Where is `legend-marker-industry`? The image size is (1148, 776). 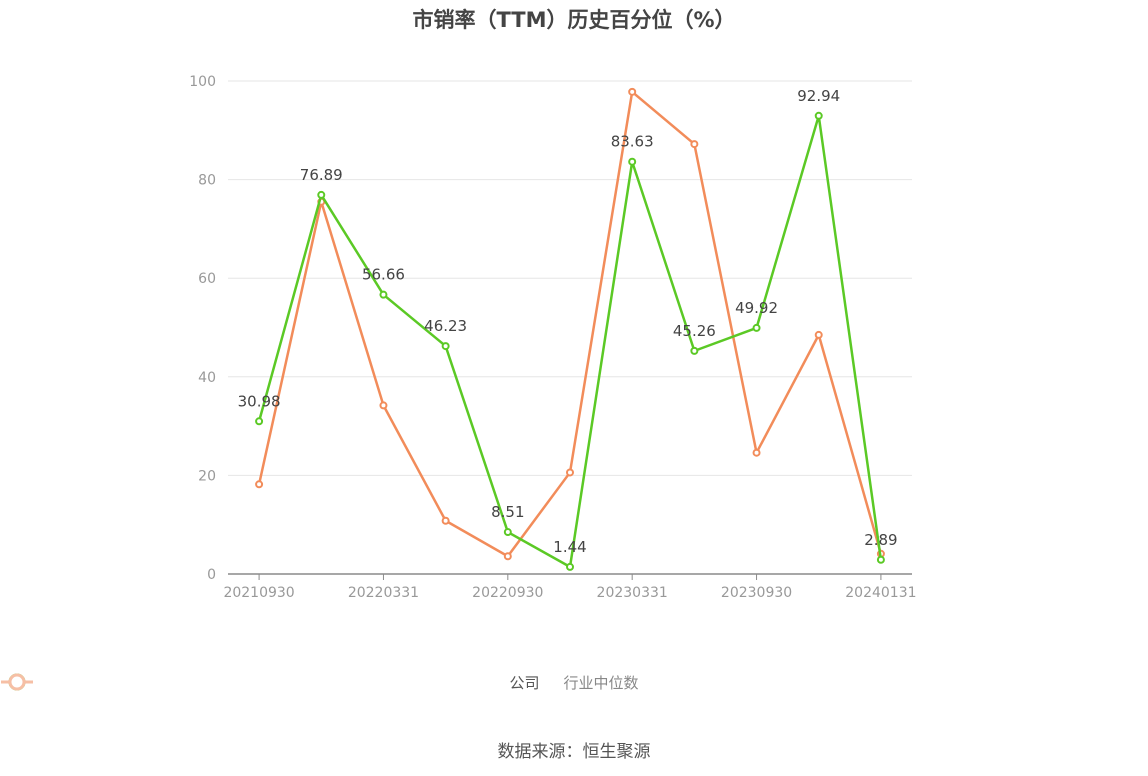
legend-marker-industry is located at coordinates (17, 682).